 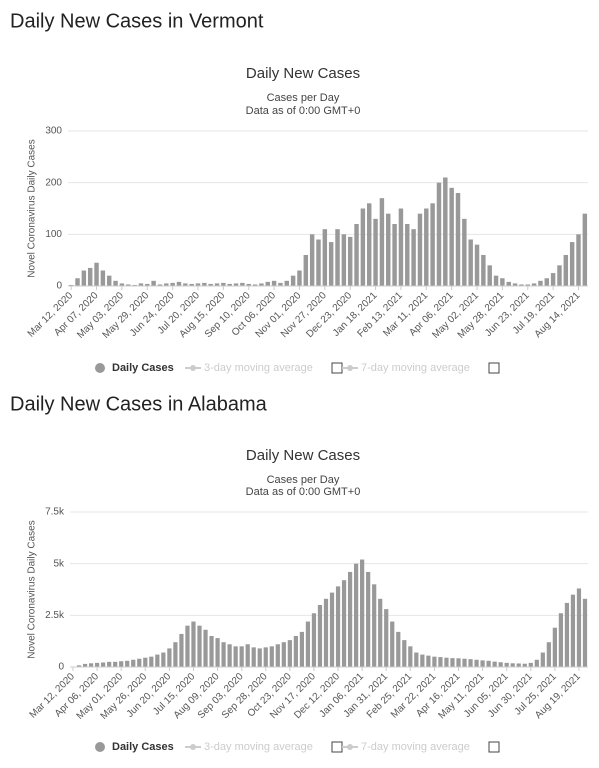 I want to click on y-tick-label: 0, so click(x=61, y=667).